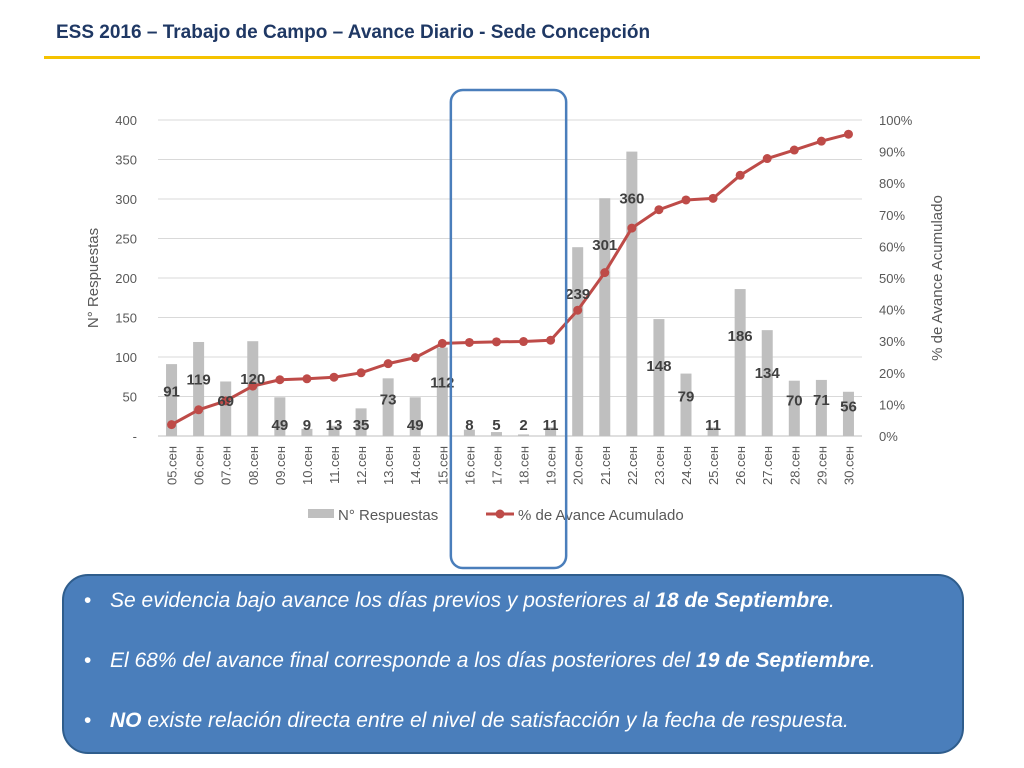  I want to click on x-tick-label: 26.сен, so click(740, 465).